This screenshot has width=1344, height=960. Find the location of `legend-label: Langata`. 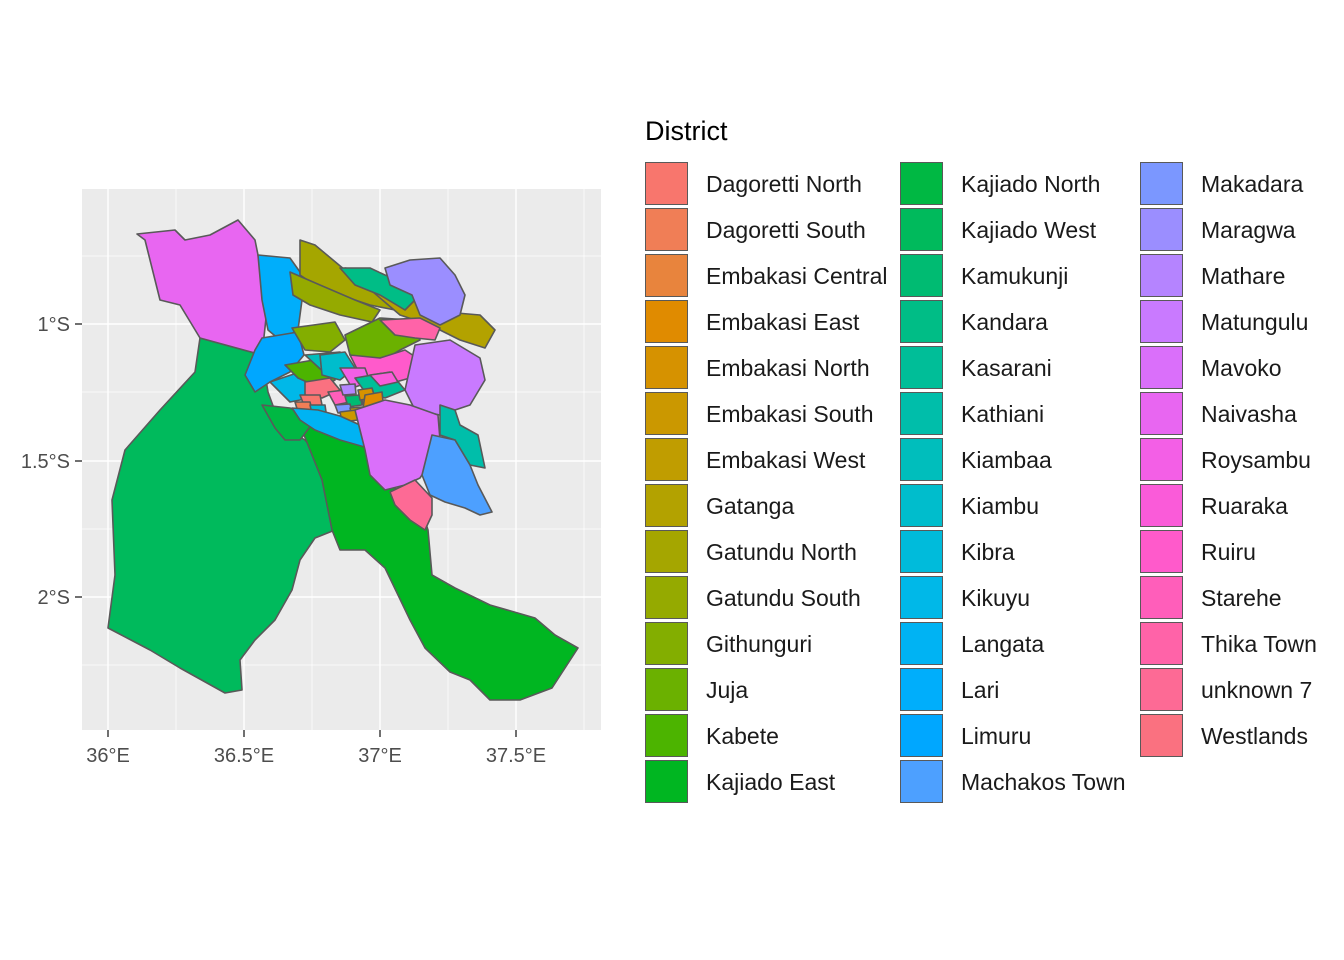

legend-label: Langata is located at coordinates (1003, 644).